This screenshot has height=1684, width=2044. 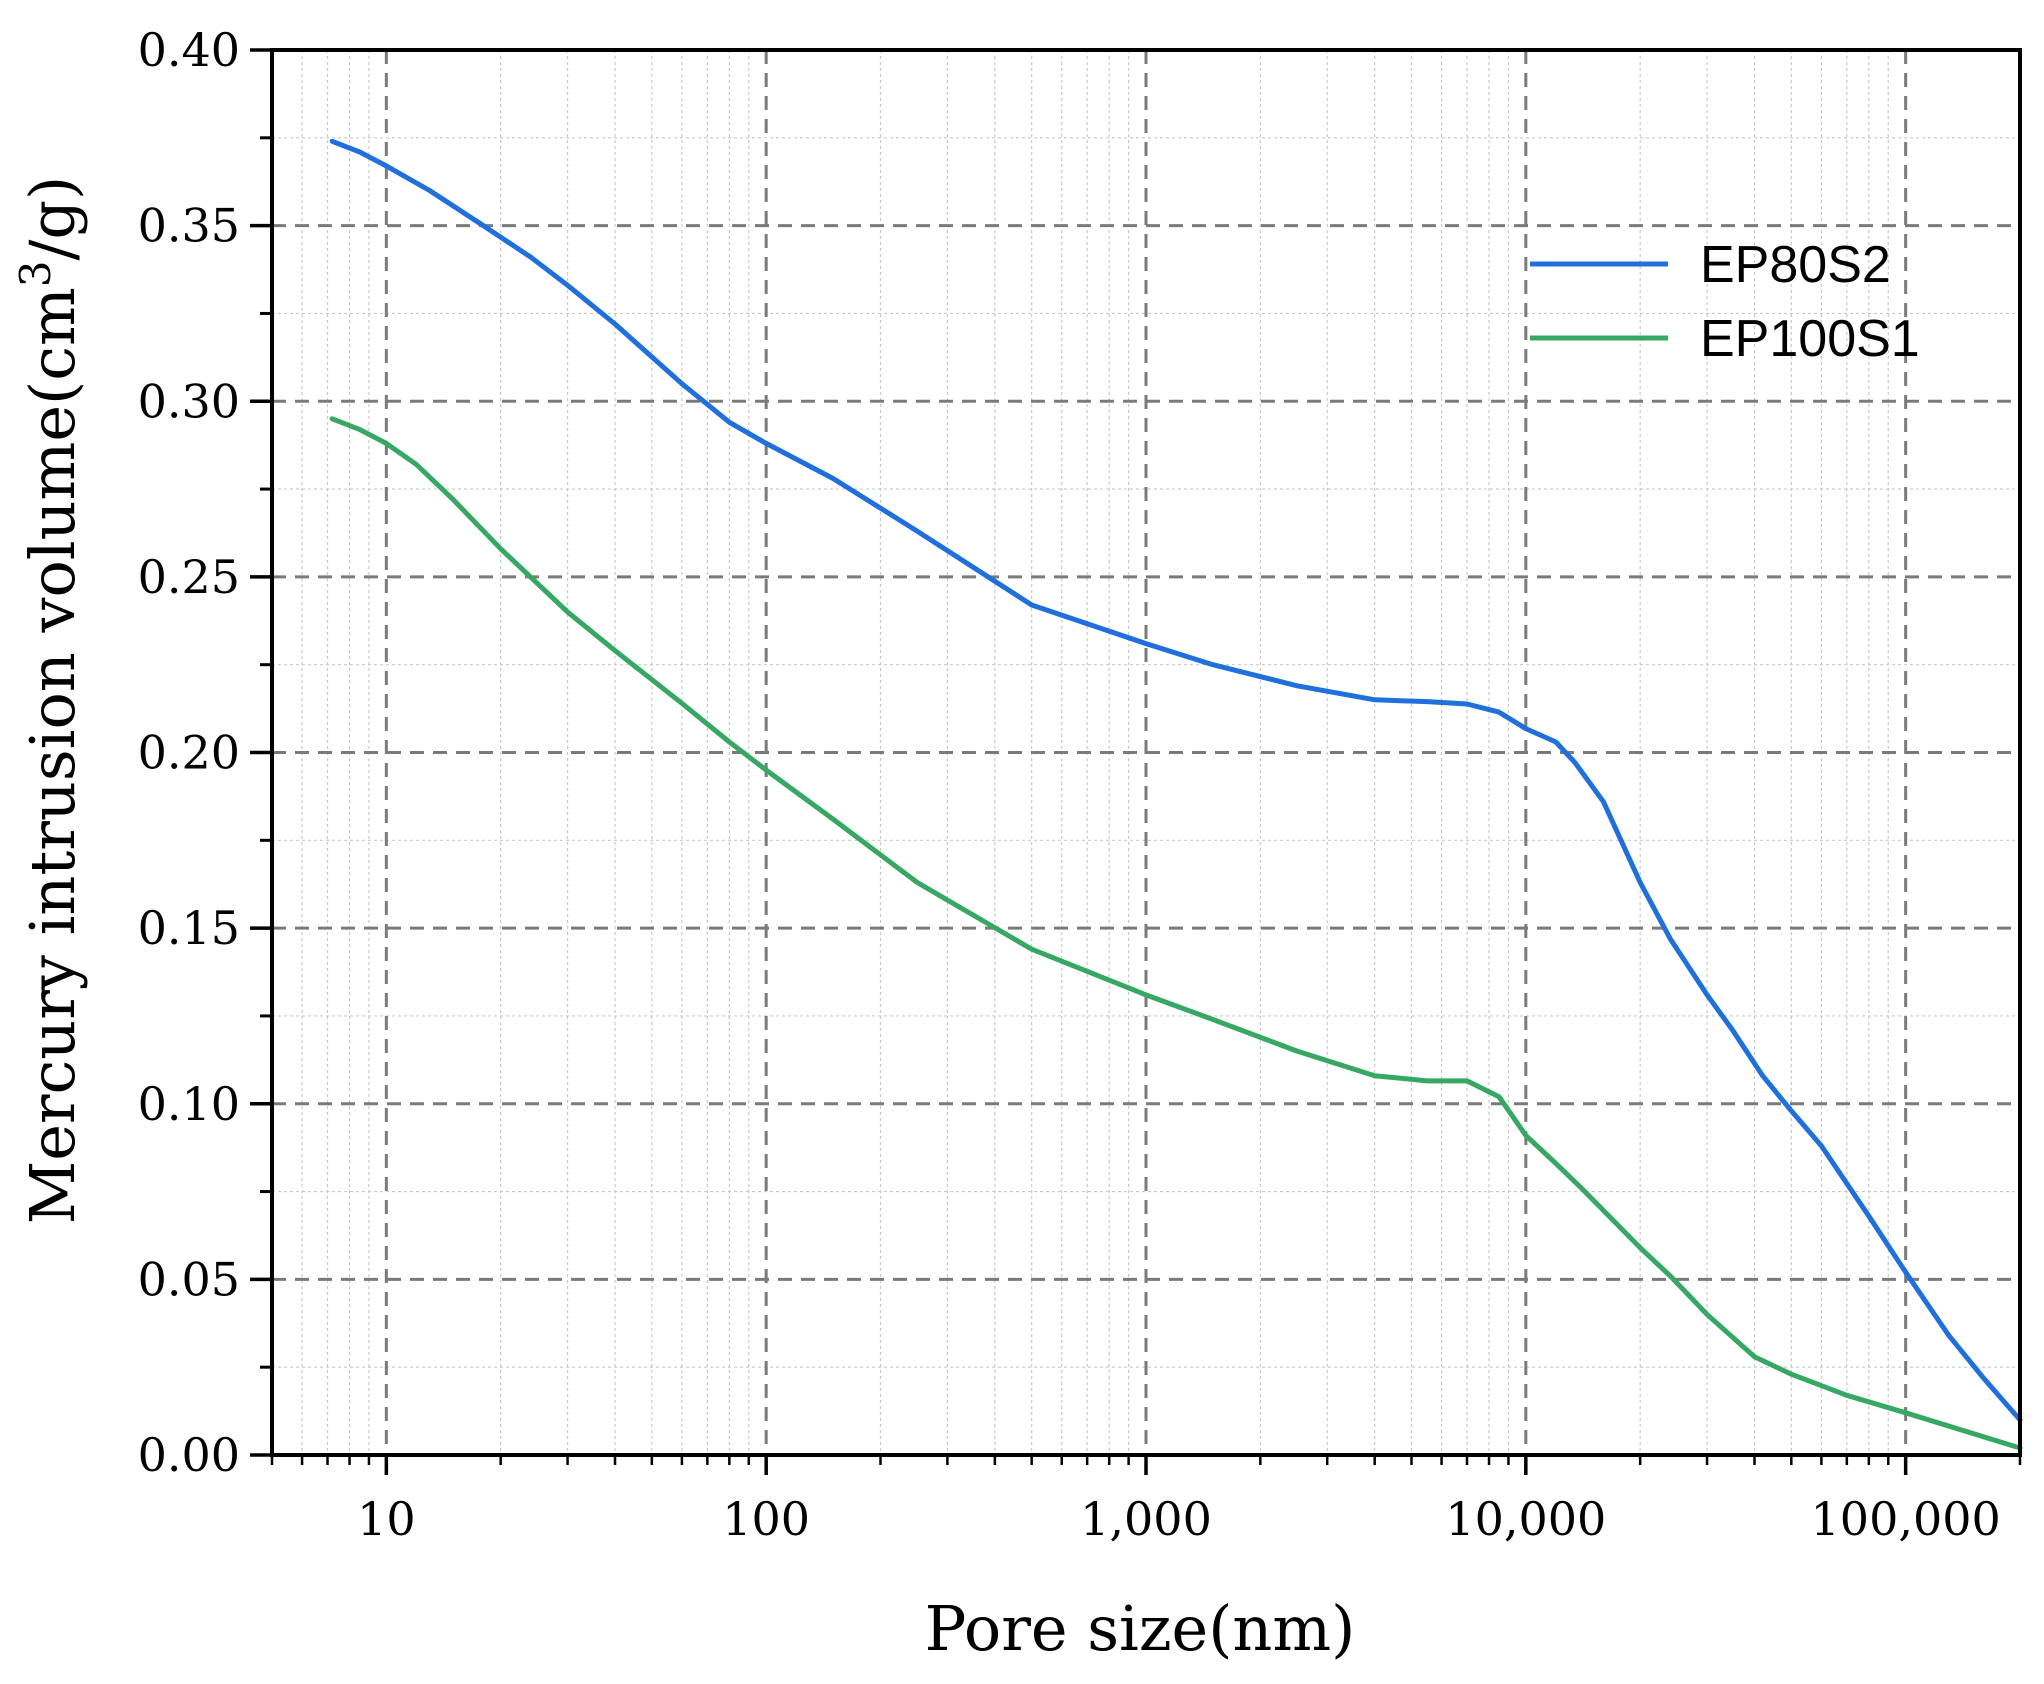 What do you see at coordinates (386, 1519) in the screenshot?
I see `x-tick-label: 10` at bounding box center [386, 1519].